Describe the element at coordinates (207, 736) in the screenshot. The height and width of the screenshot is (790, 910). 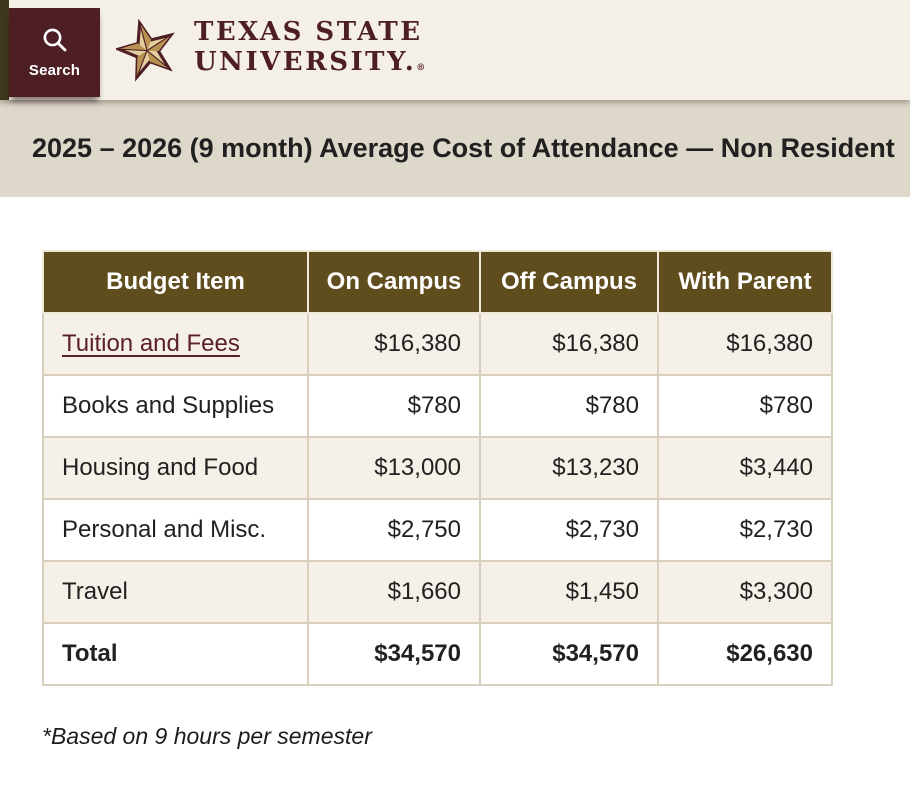
I see `footnote: *Based on 9 hours per semester` at that location.